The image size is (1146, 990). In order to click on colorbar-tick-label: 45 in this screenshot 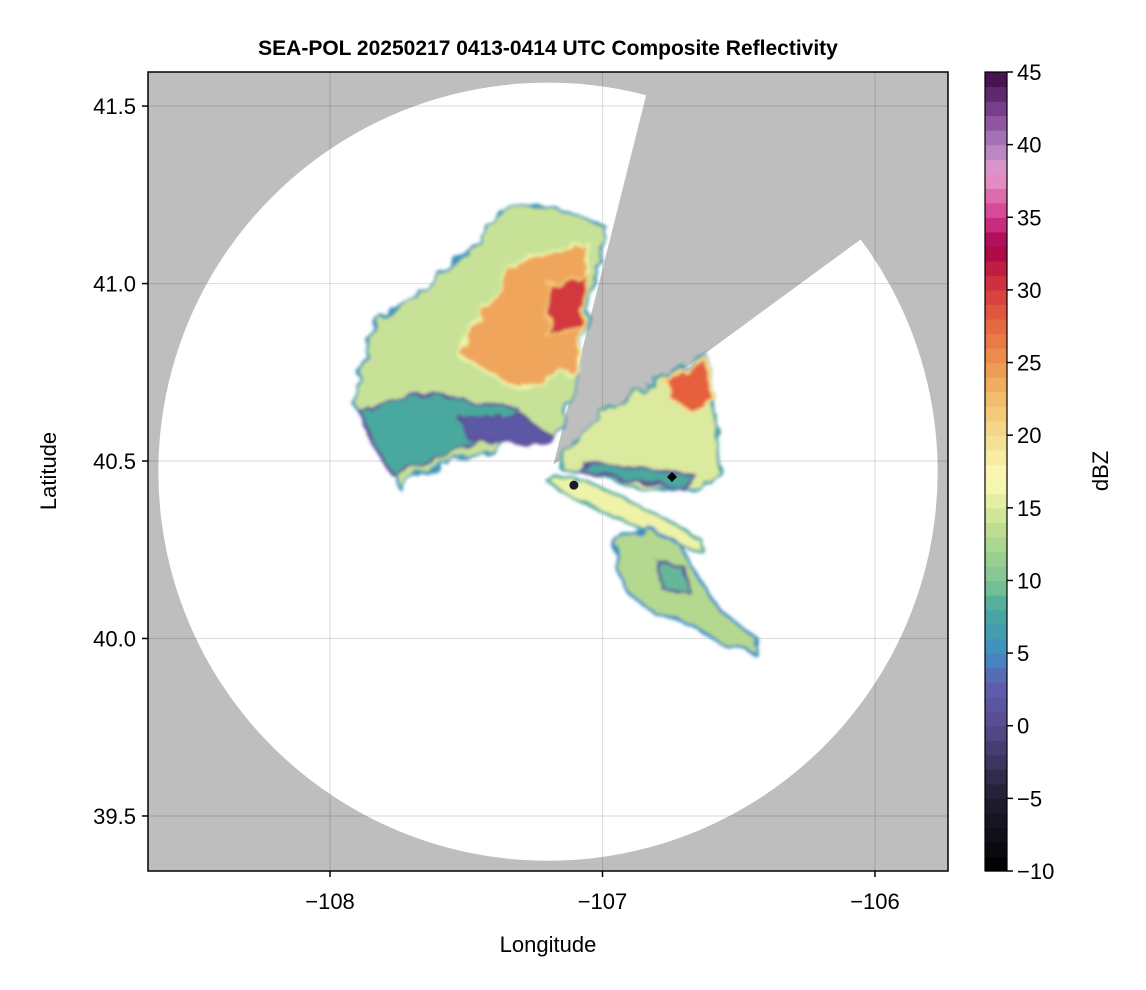, I will do `click(1029, 72)`.